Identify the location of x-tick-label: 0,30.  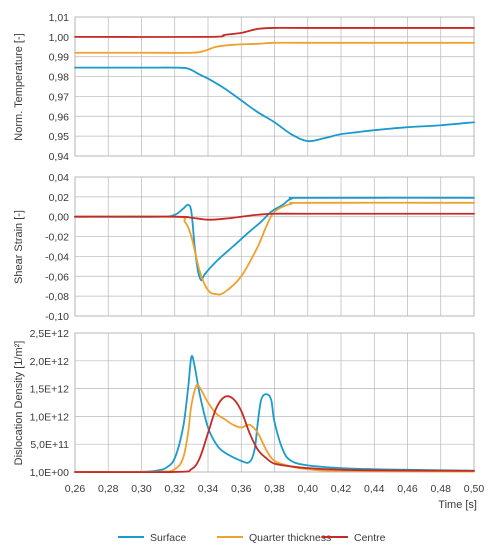
(141, 489).